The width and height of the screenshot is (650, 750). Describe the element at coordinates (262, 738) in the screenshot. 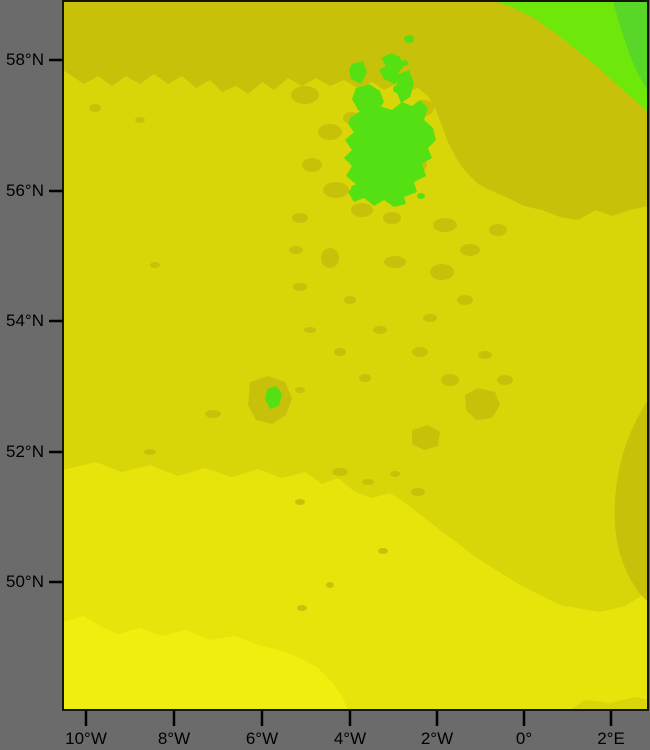

I see `lon-tick-label-6w: 6°W` at that location.